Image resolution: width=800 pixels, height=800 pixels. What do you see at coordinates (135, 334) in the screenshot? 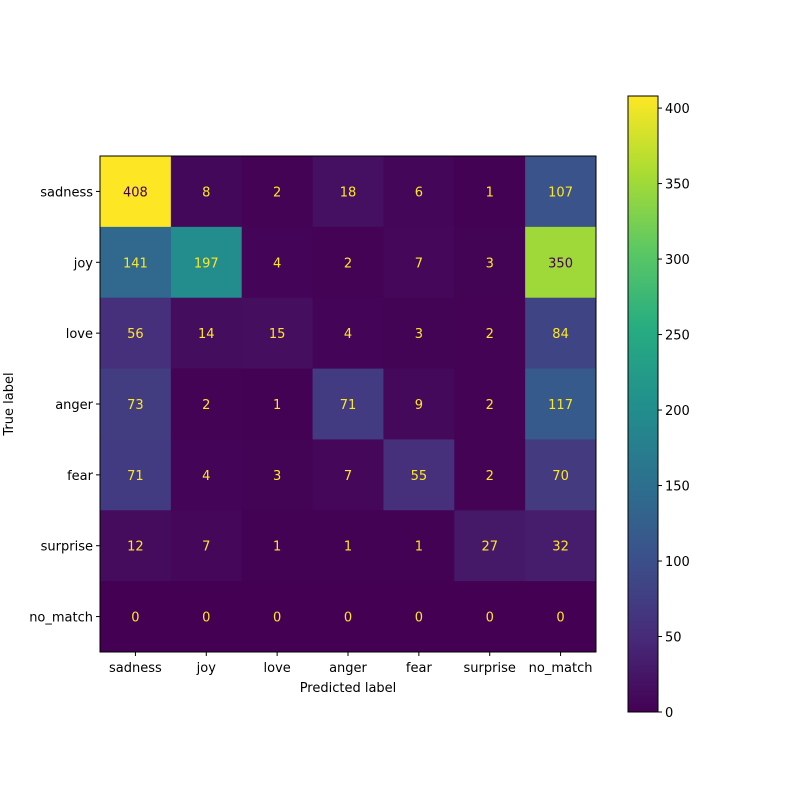
I see `cell-value-label: 56` at bounding box center [135, 334].